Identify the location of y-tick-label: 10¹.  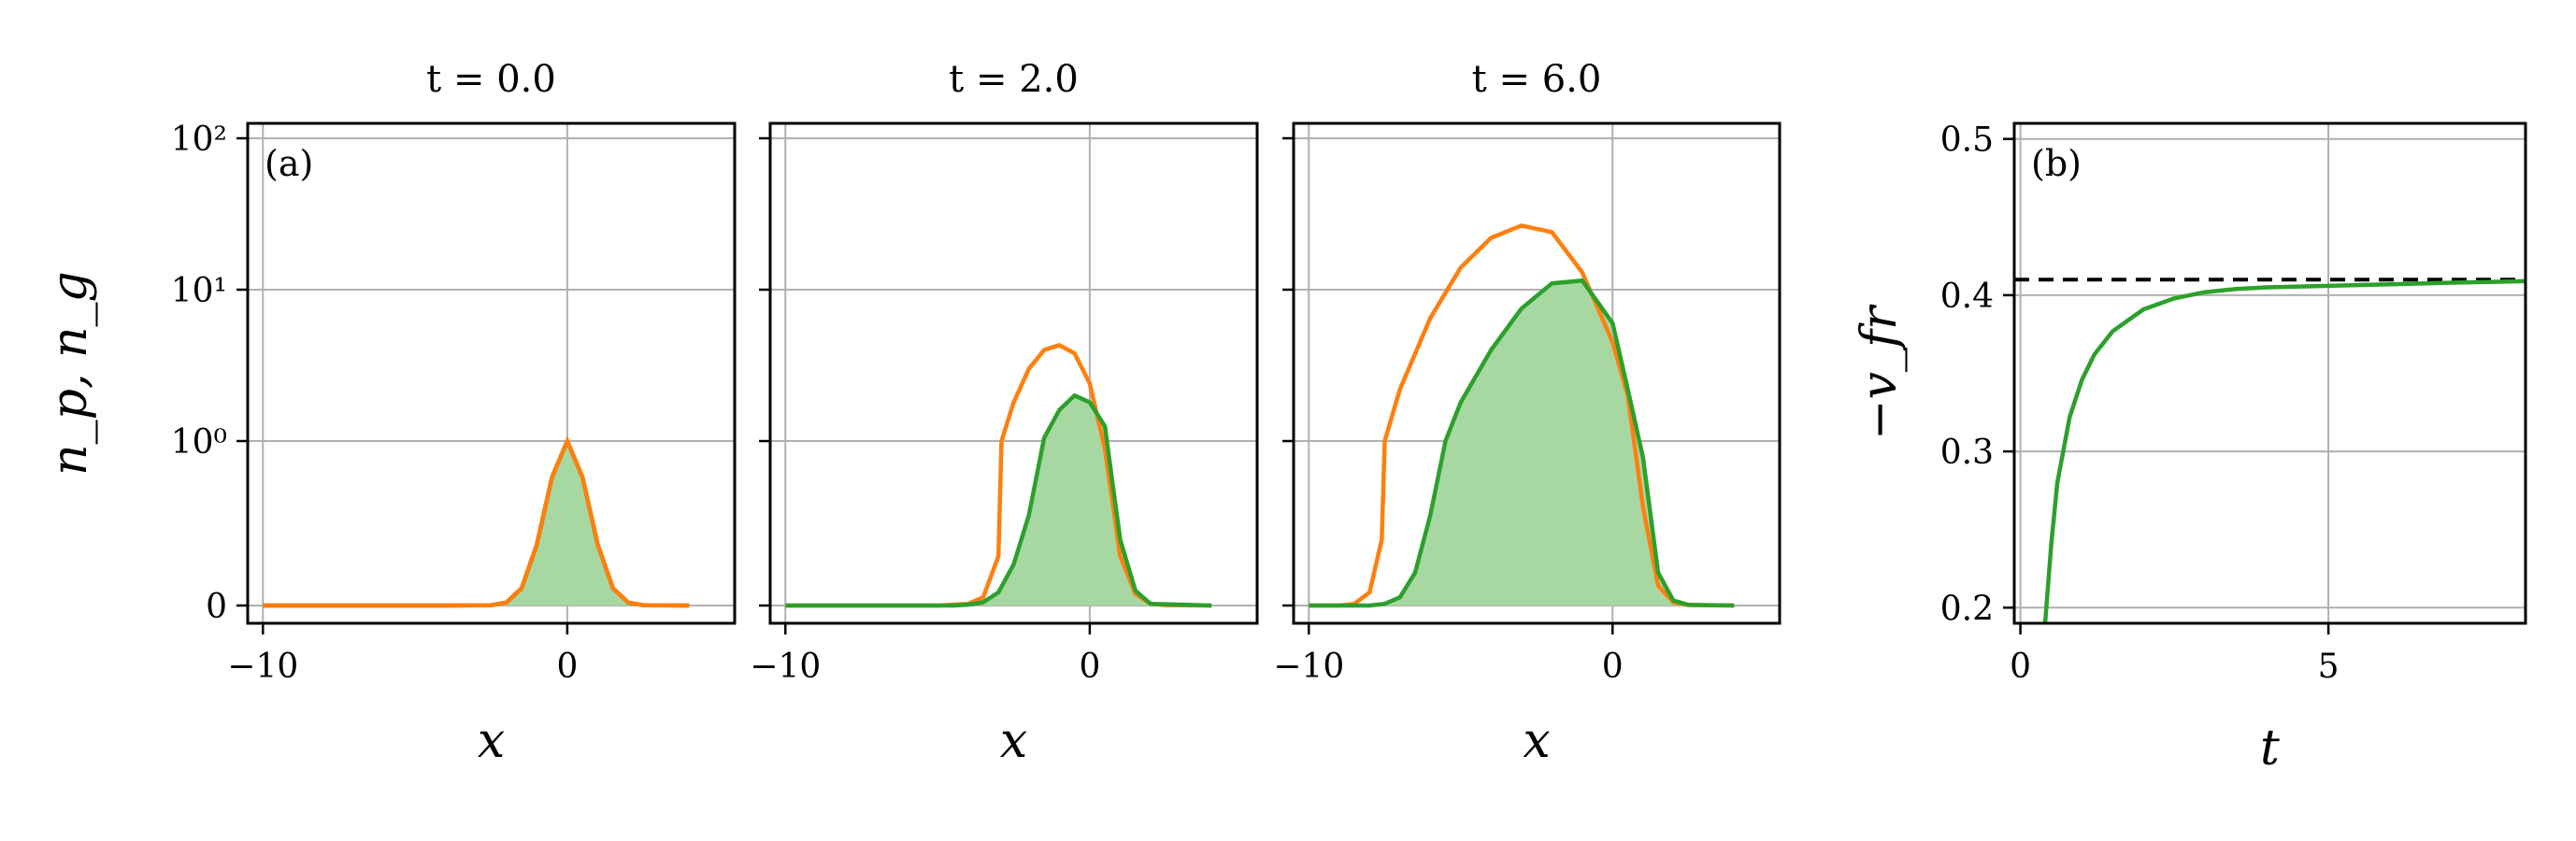
(199, 291).